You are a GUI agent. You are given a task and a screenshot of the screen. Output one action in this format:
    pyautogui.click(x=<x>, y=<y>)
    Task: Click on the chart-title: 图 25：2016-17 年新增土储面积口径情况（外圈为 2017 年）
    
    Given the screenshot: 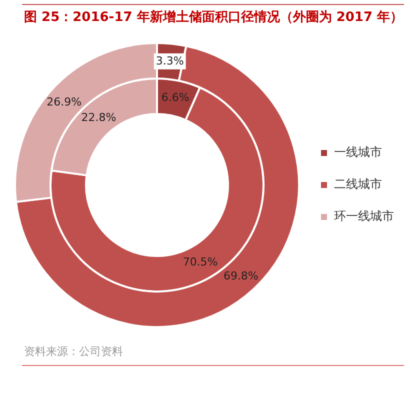 What is the action you would take?
    pyautogui.click(x=213, y=17)
    